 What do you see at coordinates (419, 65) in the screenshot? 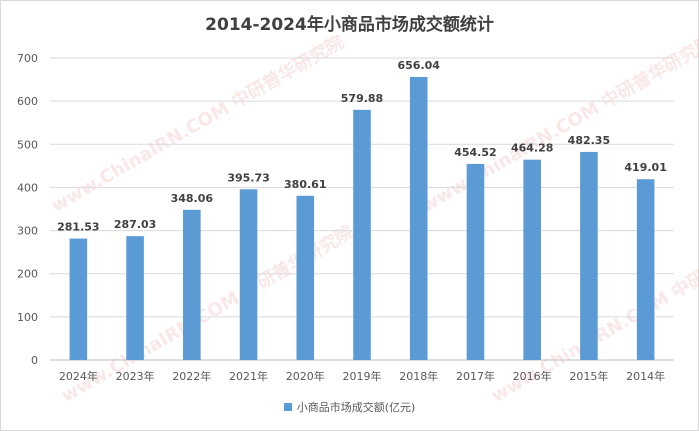
I see `data-label: 656.04` at bounding box center [419, 65].